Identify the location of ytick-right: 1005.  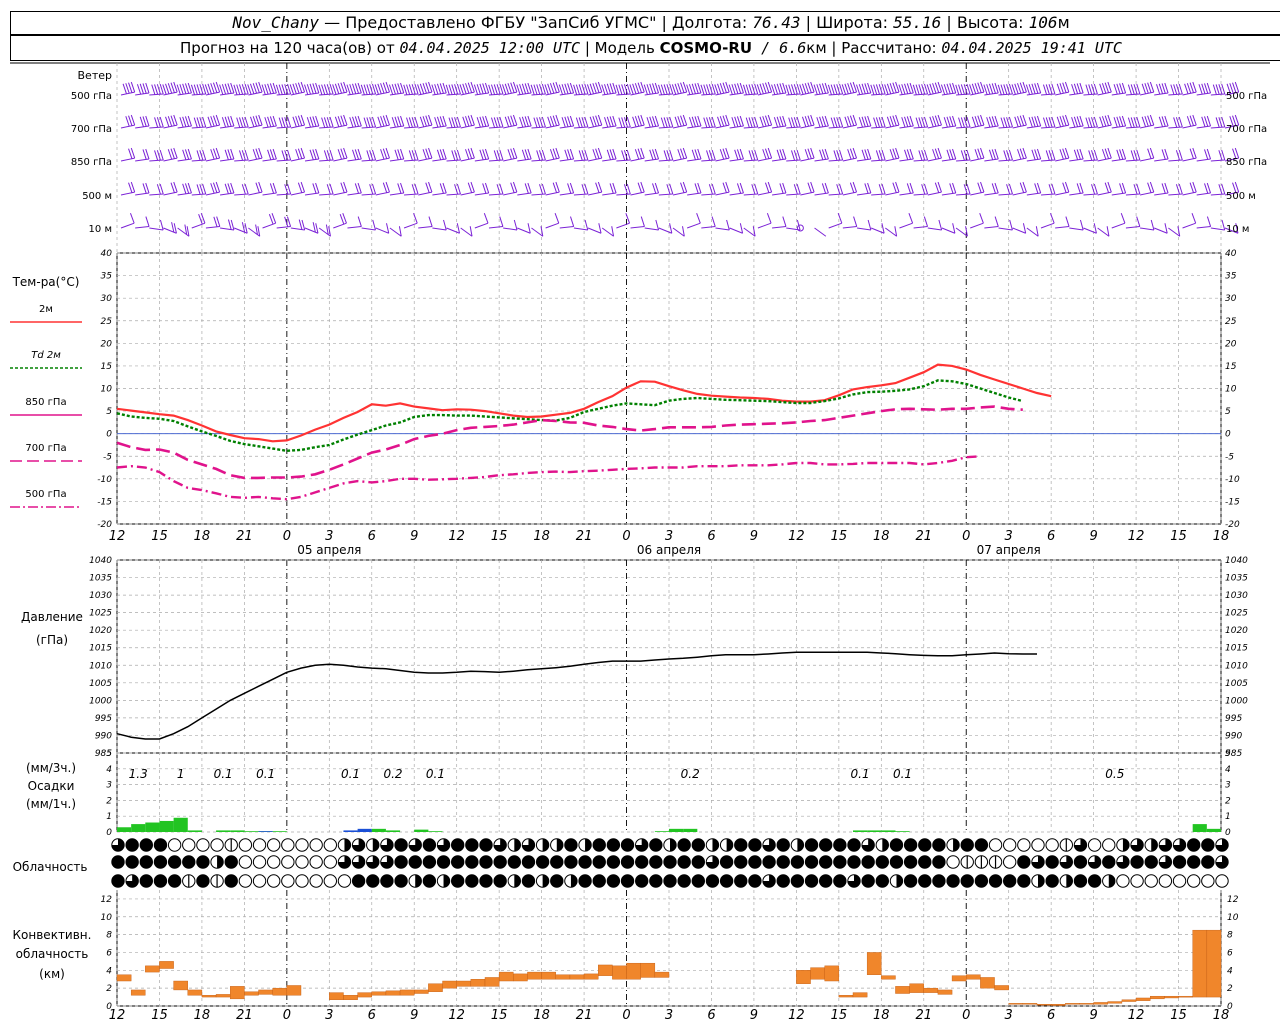
(1236, 684).